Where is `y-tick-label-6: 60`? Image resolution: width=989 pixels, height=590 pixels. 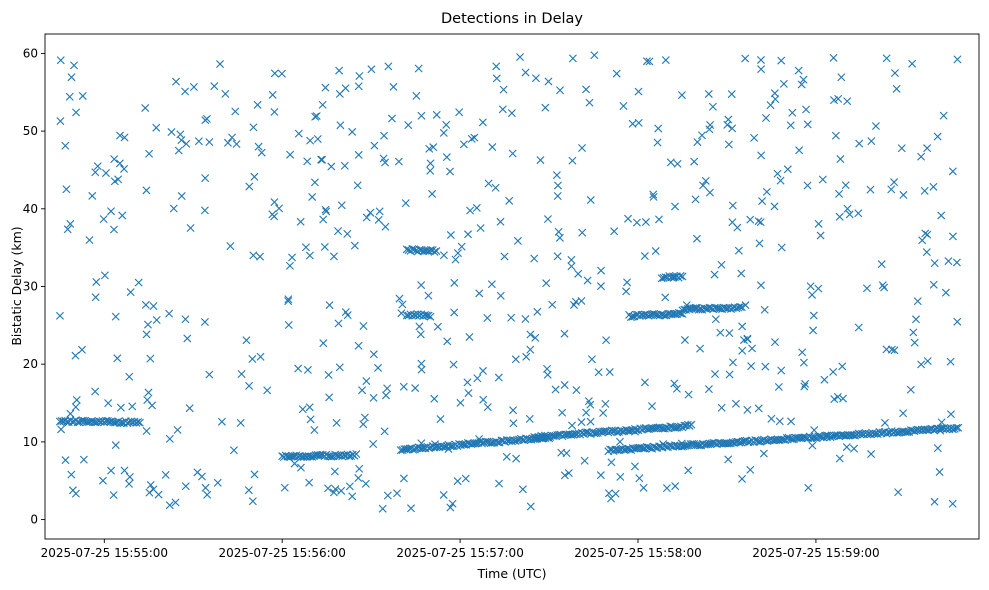 y-tick-label-6: 60 is located at coordinates (30, 53).